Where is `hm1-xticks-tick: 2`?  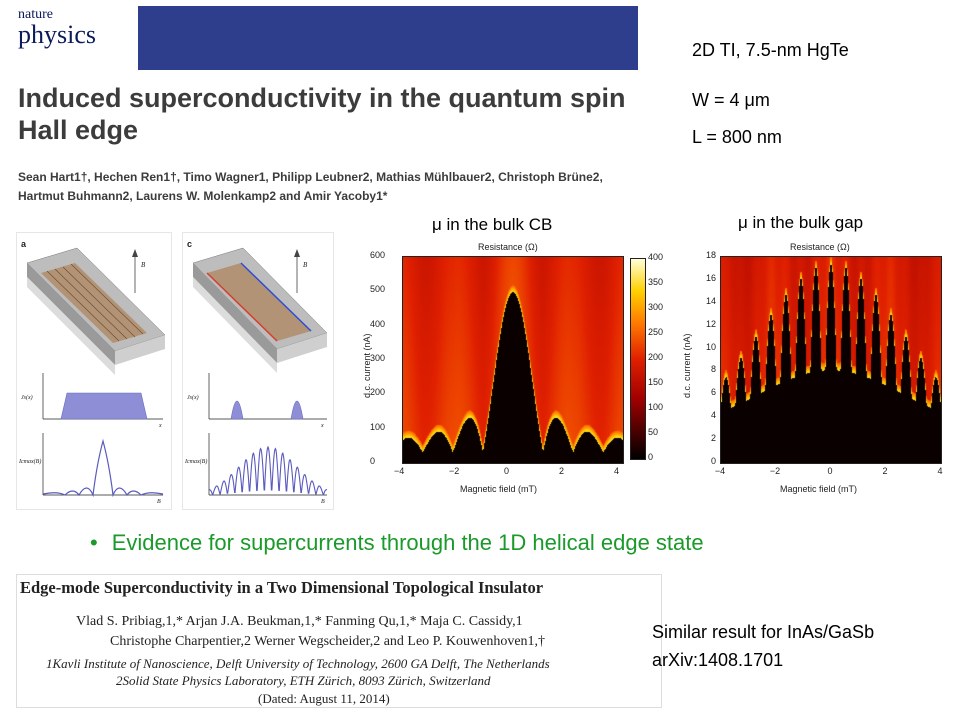 hm1-xticks-tick: 2 is located at coordinates (562, 471).